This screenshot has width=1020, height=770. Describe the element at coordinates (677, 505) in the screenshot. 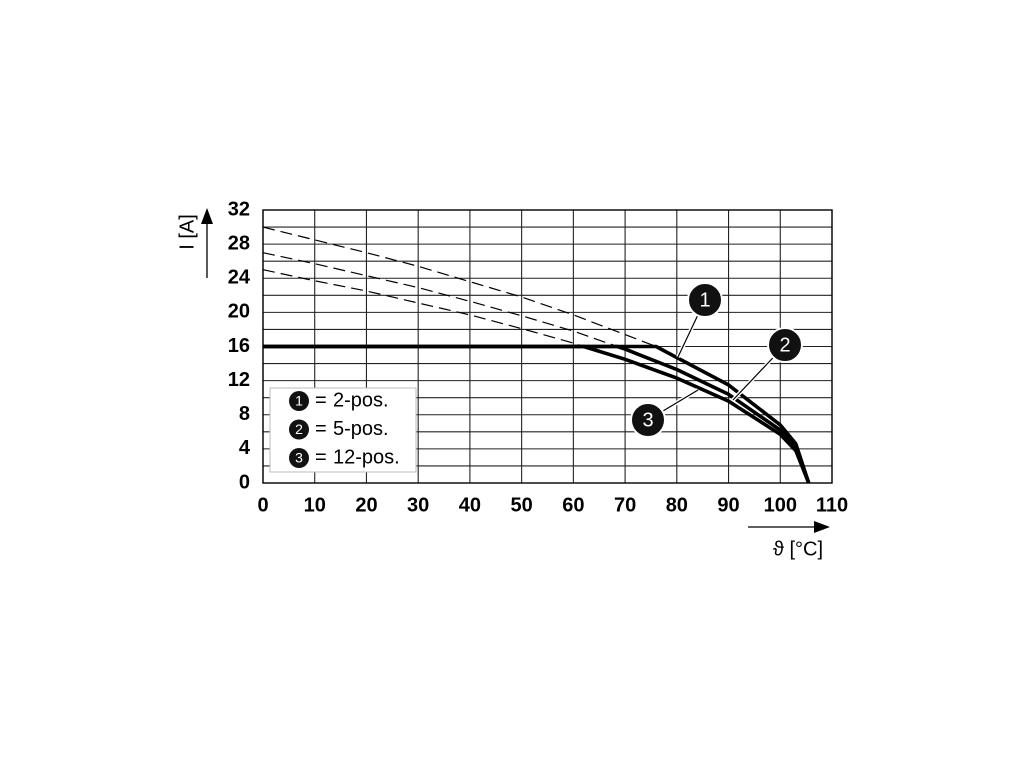

I see `x-tick-label: 80` at that location.